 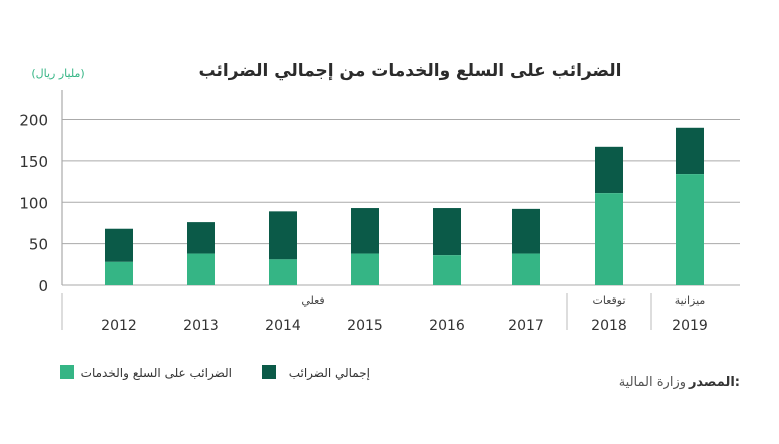 I want to click on x-tick-label: 2012, so click(x=119, y=326).